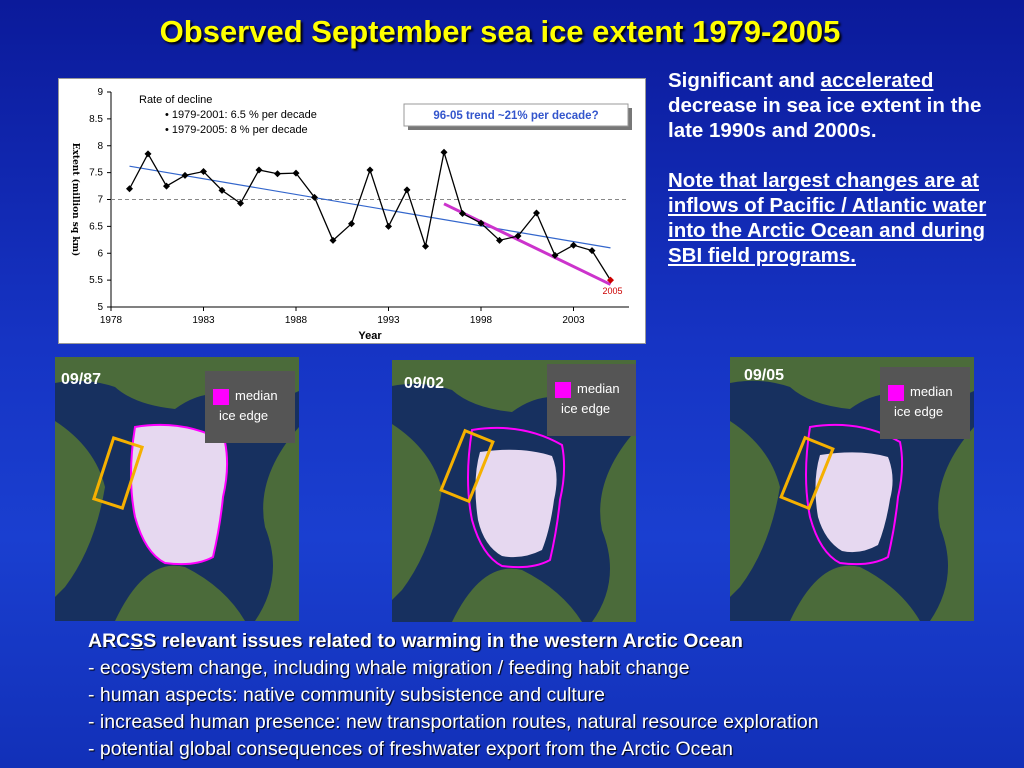  What do you see at coordinates (96, 119) in the screenshot?
I see `y-tick-label: 8.5` at bounding box center [96, 119].